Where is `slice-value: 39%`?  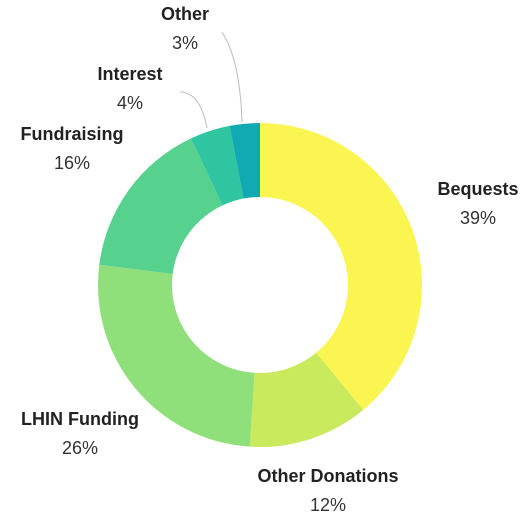
slice-value: 39% is located at coordinates (478, 218).